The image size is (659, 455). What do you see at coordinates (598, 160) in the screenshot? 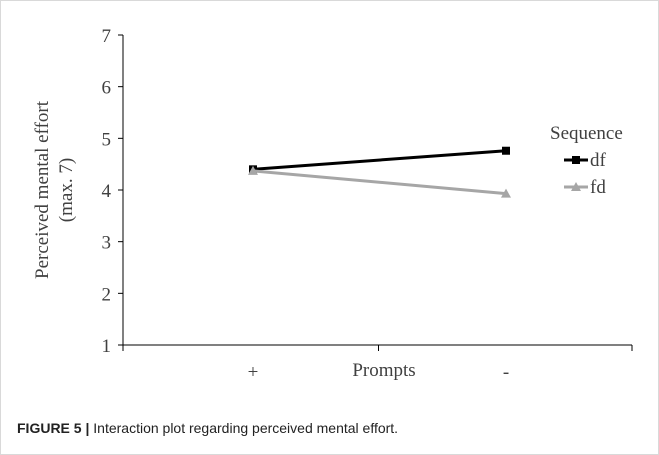
I see `legend-label-df: df` at bounding box center [598, 160].